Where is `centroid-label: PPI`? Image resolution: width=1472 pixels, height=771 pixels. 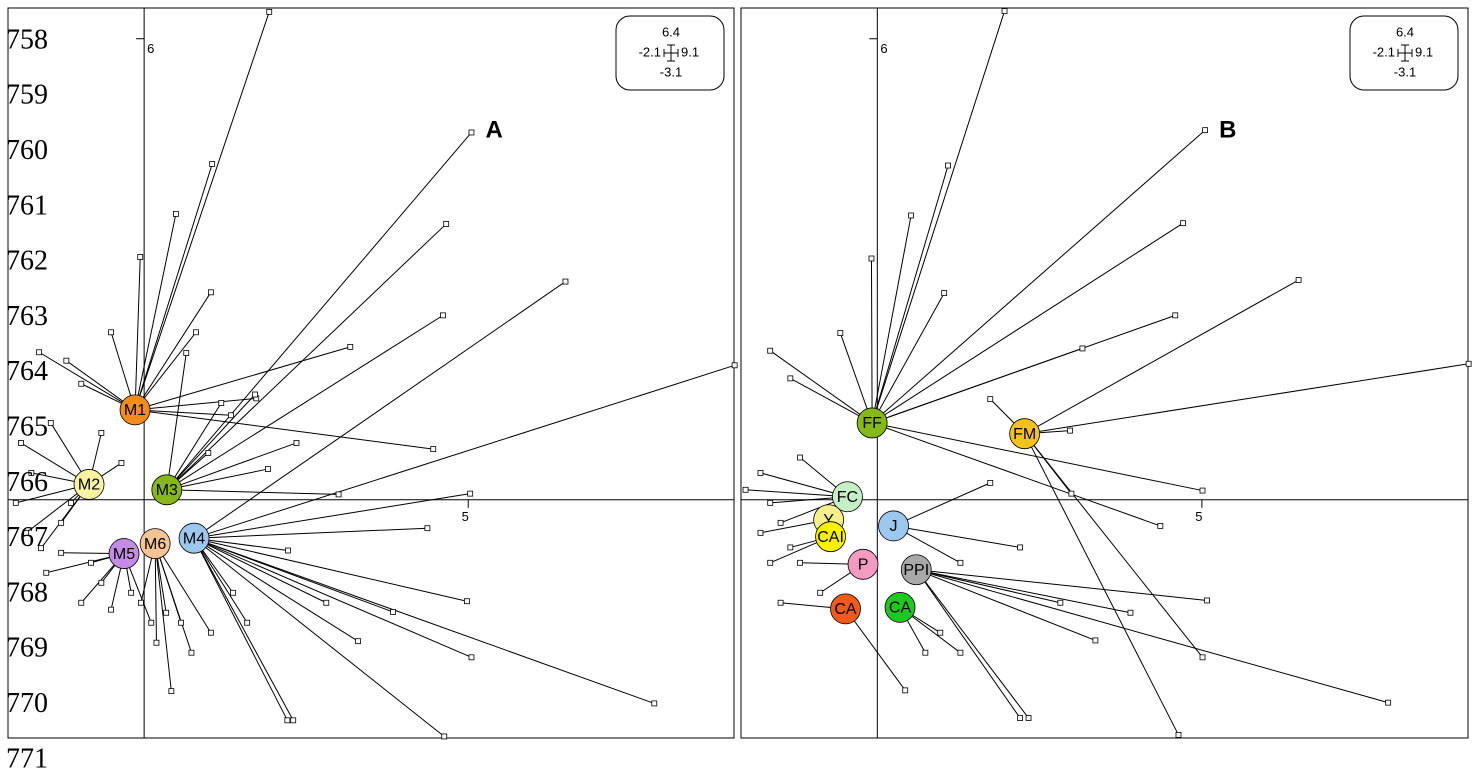
centroid-label: PPI is located at coordinates (916, 570).